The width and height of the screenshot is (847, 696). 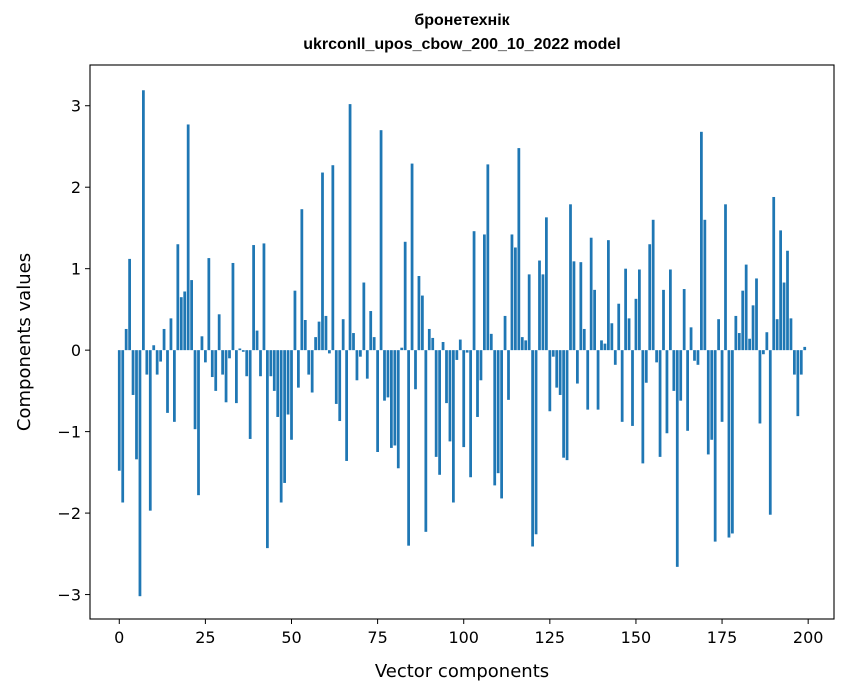 What do you see at coordinates (76, 106) in the screenshot?
I see `y-tick-label: 3` at bounding box center [76, 106].